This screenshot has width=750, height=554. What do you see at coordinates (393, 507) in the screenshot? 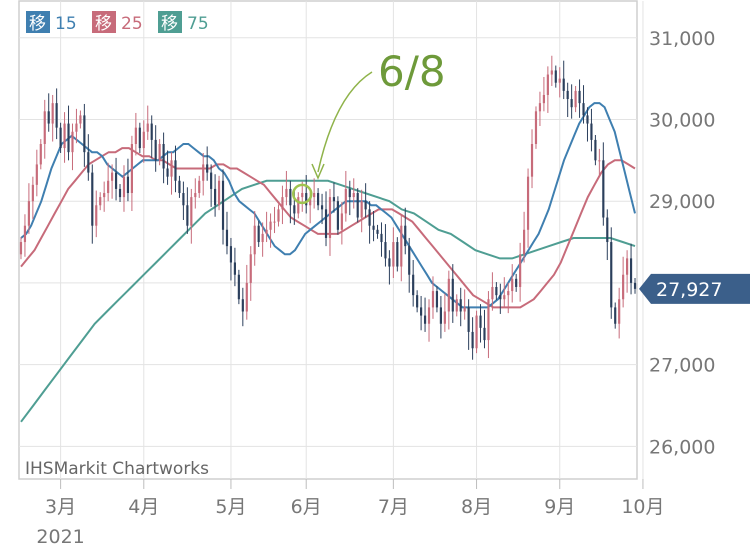
I see `x-tick-label: 7月` at bounding box center [393, 507].